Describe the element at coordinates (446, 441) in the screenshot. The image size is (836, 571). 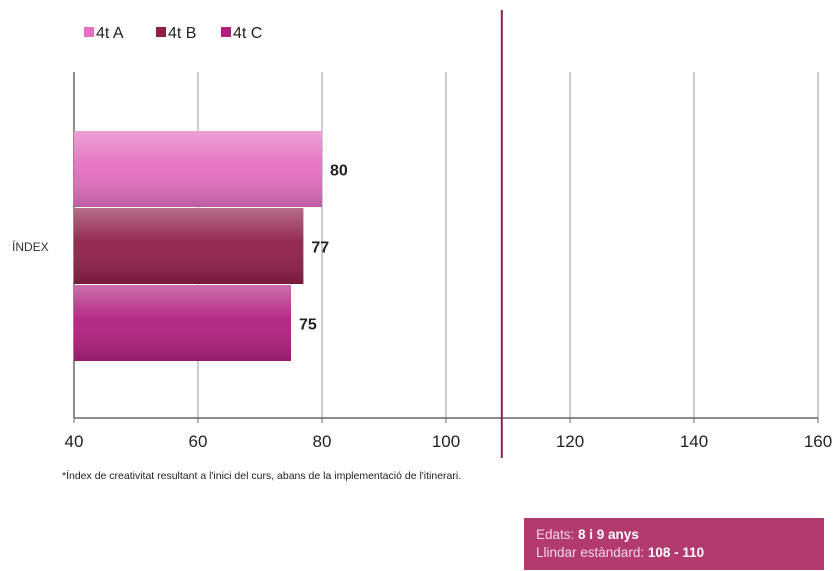
I see `x-tick-label: 100` at that location.